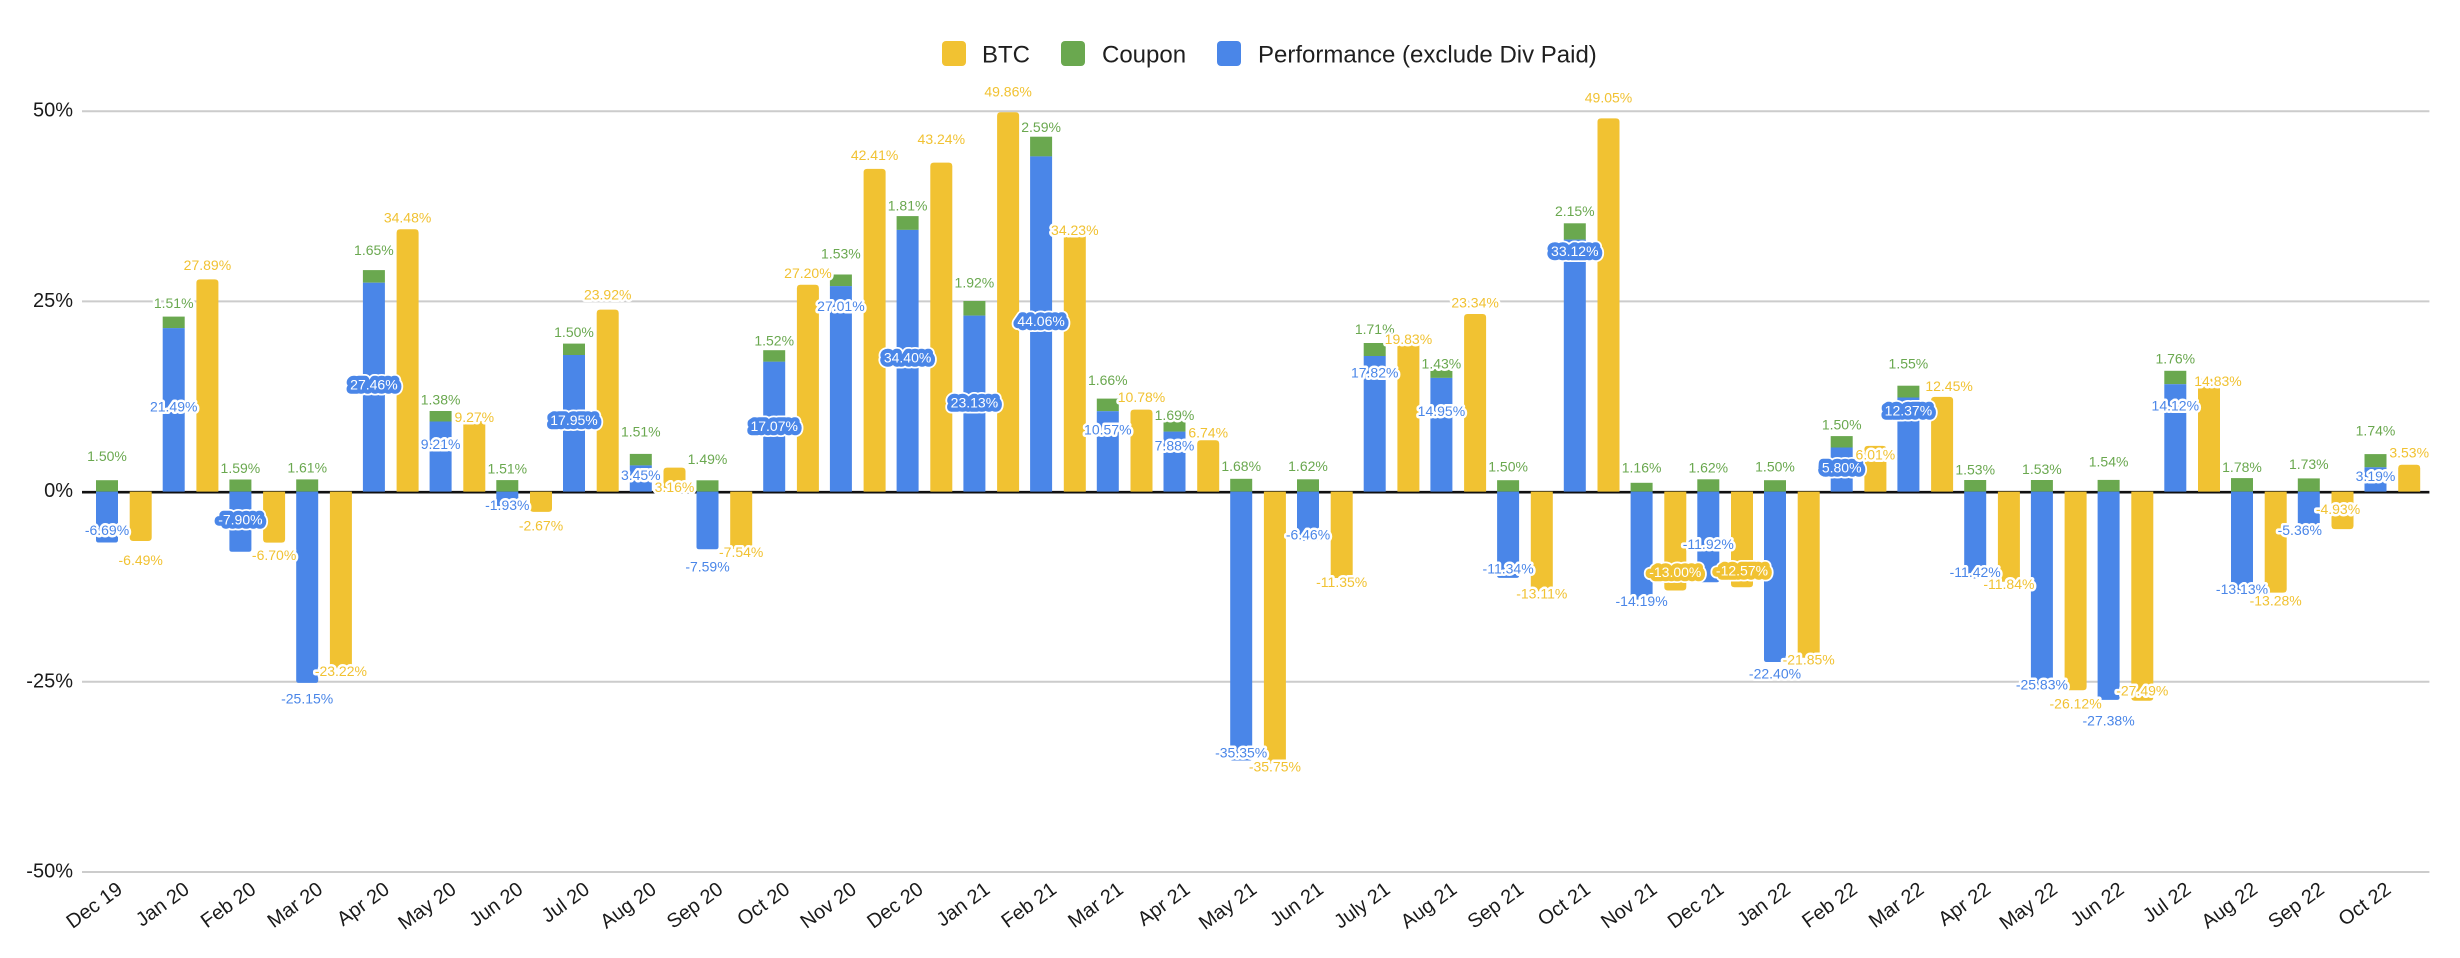  What do you see at coordinates (2300, 530) in the screenshot?
I see `svg-text: -5.36%` at bounding box center [2300, 530].